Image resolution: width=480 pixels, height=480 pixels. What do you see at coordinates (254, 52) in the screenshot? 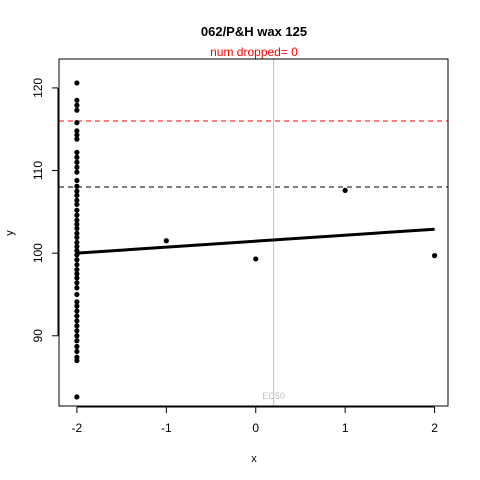
I see `chart-subtitle: num dropped= 0` at bounding box center [254, 52].